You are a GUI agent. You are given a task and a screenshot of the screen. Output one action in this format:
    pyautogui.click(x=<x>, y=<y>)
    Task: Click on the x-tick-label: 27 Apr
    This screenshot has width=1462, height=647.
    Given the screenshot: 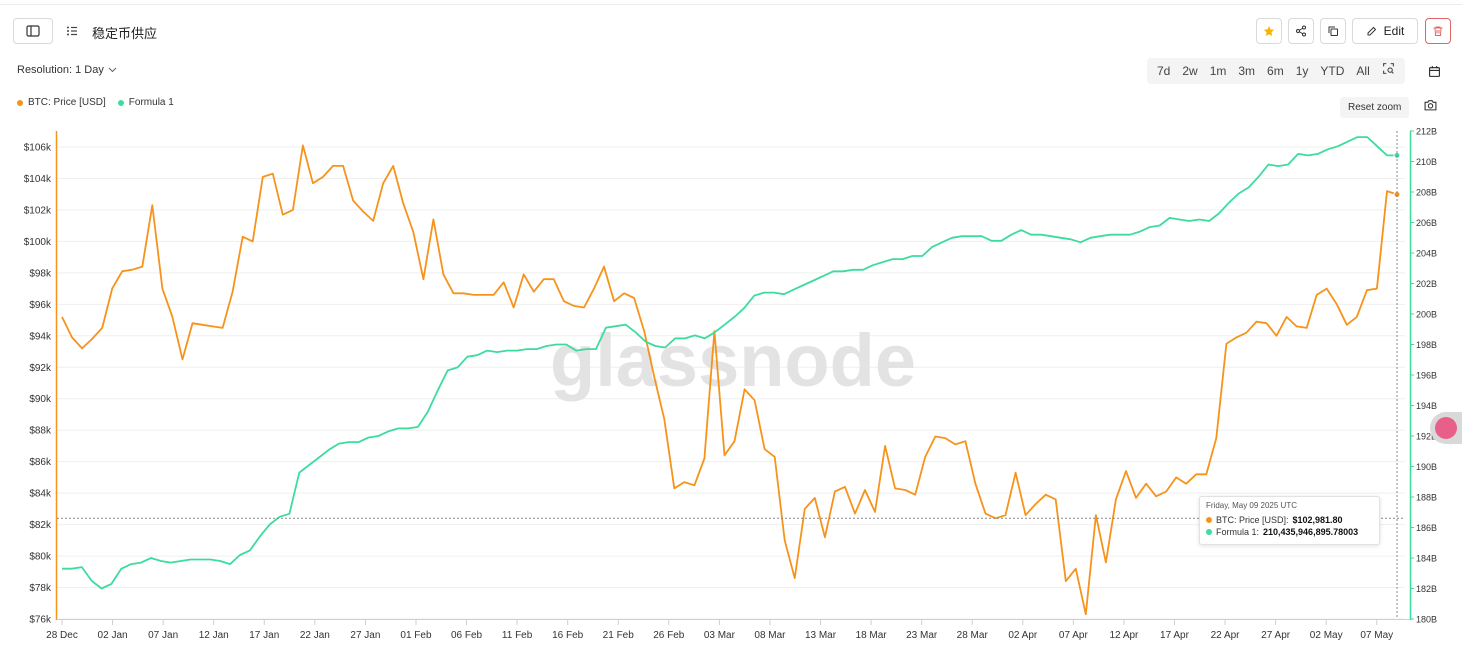 What is the action you would take?
    pyautogui.click(x=1276, y=635)
    